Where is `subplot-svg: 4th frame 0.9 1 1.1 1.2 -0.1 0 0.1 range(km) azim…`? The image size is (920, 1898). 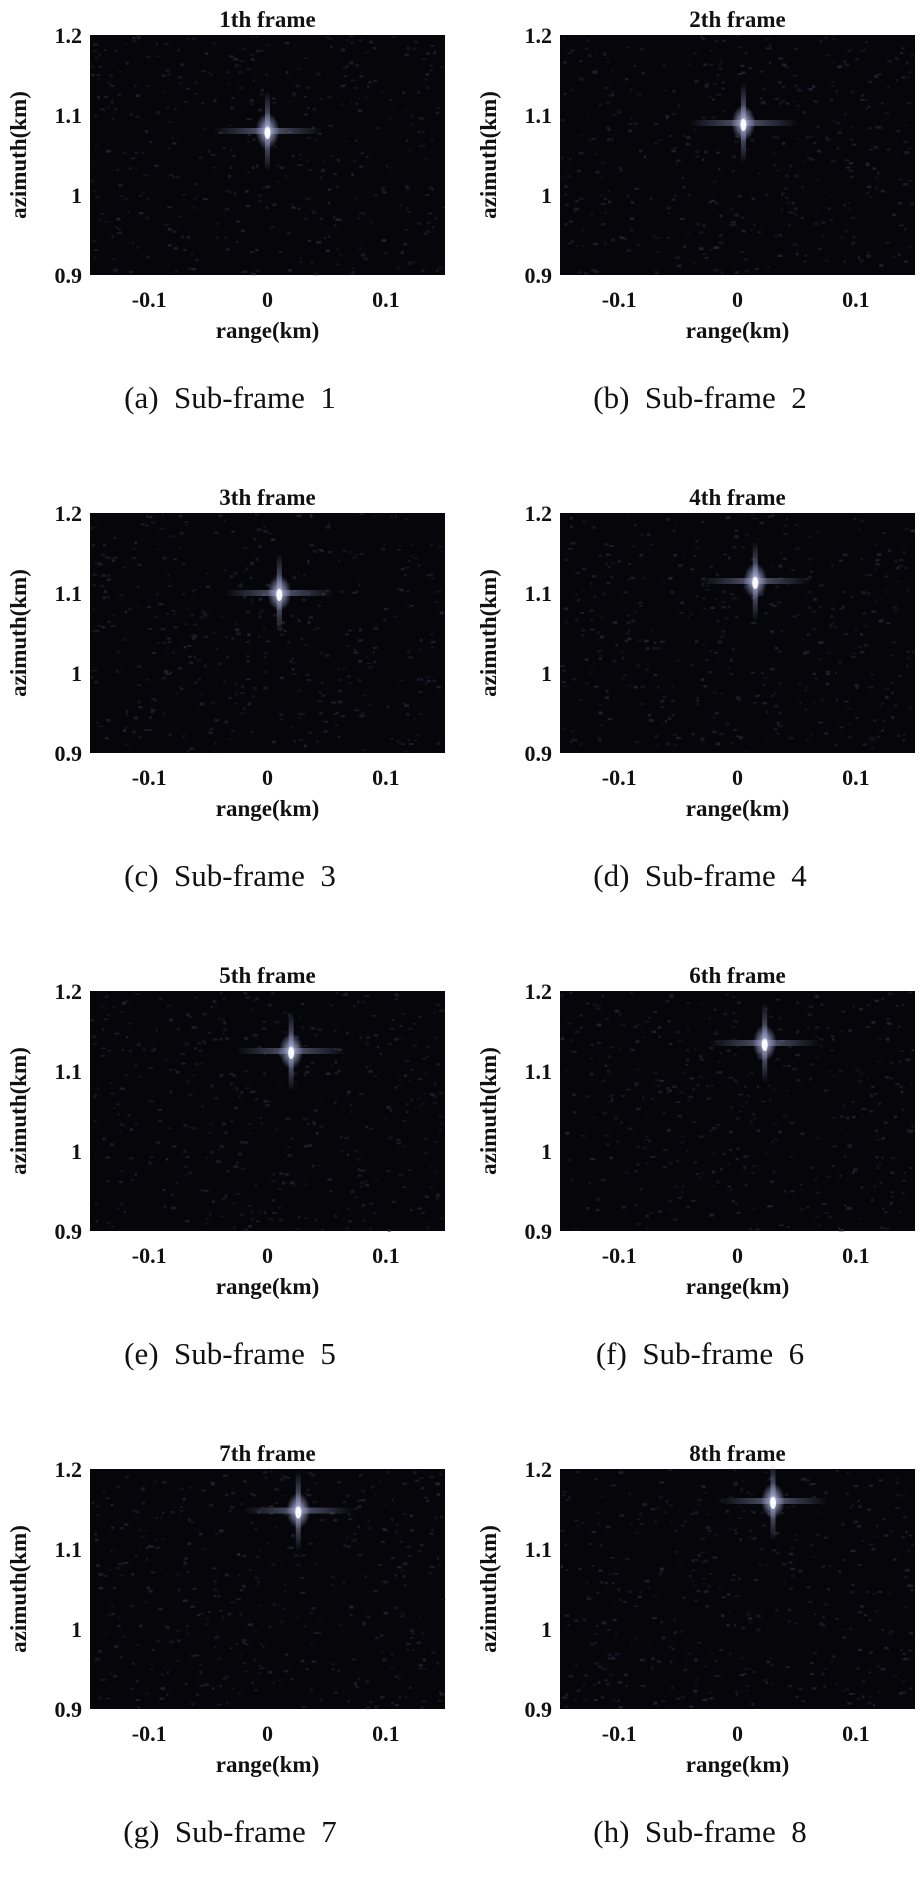 subplot-svg: 4th frame 0.9 1 1.1 1.2 -0.1 0 0.1 range(km) azim… is located at coordinates (695, 653).